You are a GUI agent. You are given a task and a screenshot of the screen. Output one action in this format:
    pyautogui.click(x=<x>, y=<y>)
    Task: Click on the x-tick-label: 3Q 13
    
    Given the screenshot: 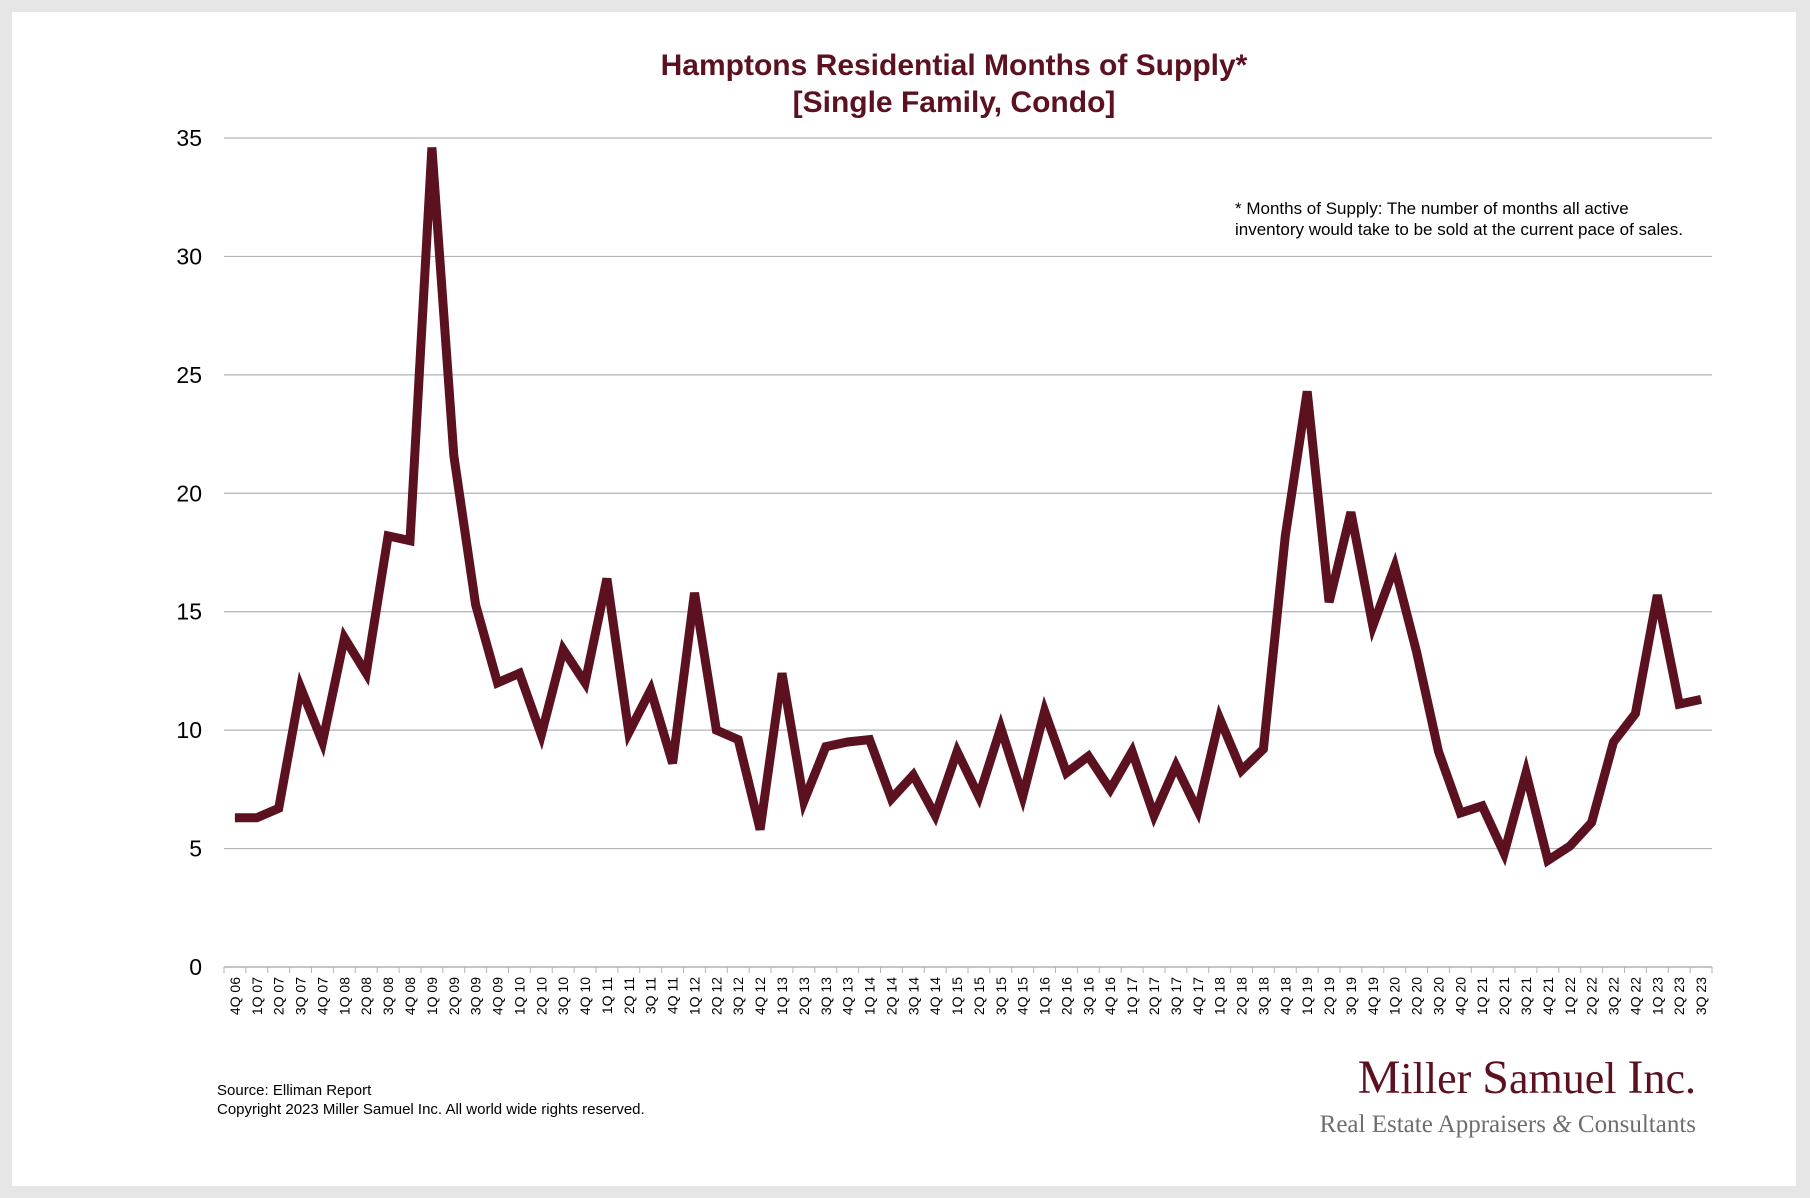 What is the action you would take?
    pyautogui.click(x=826, y=996)
    